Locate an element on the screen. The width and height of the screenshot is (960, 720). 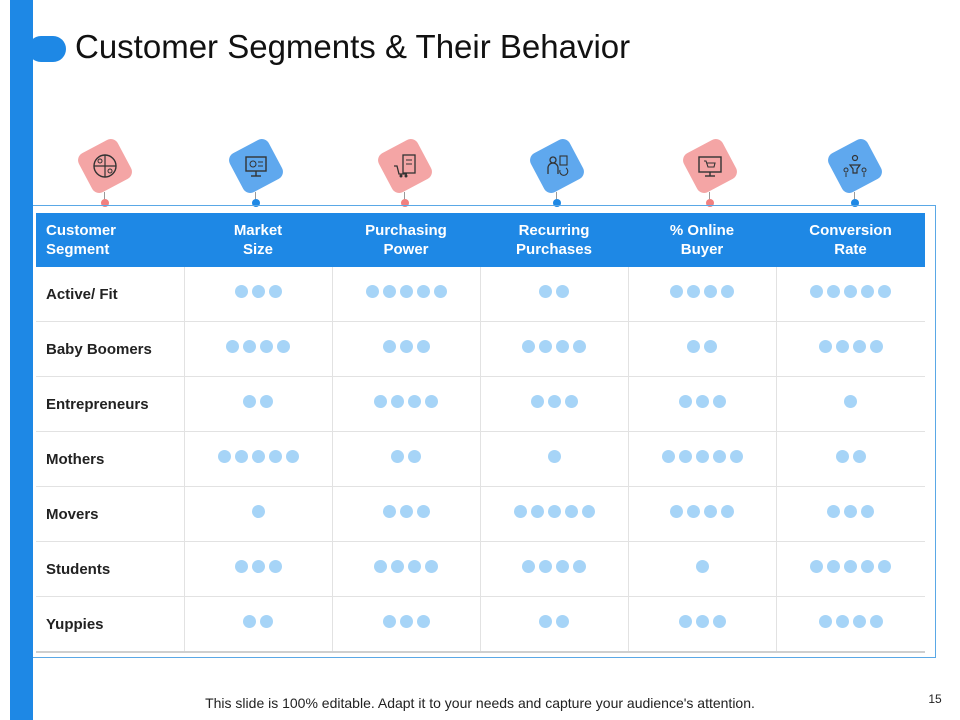
header-conversion-rate: Conversion Rate is located at coordinates (850, 240).